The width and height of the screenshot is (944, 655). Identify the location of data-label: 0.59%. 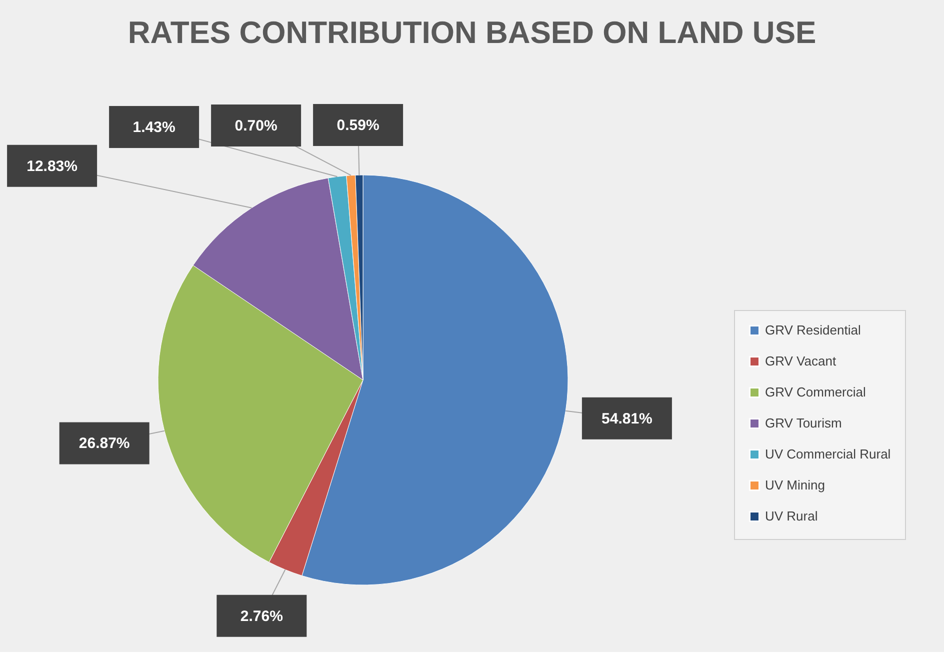
(358, 125).